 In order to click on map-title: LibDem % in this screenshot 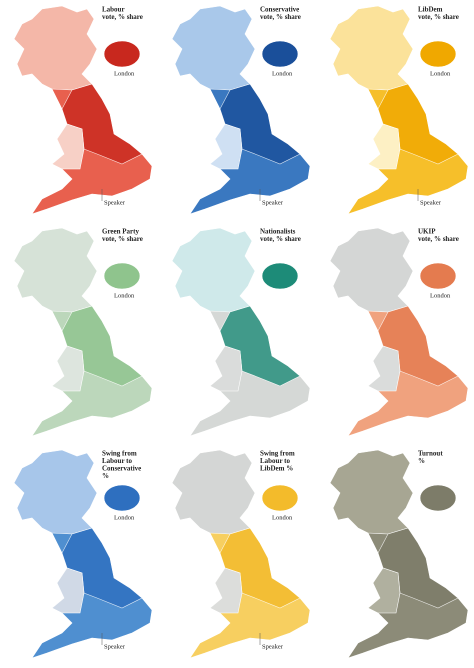, I will do `click(276, 469)`.